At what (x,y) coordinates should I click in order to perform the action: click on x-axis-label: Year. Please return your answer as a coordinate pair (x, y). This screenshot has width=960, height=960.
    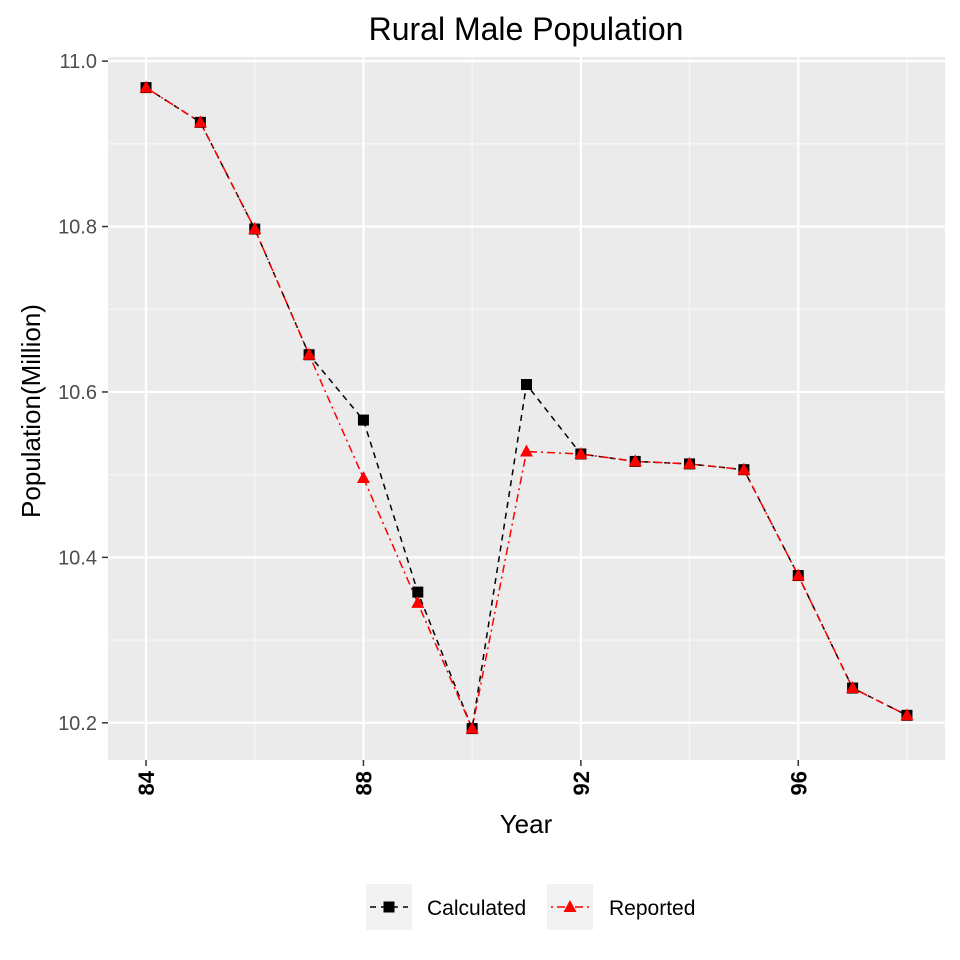
    Looking at the image, I should click on (526, 824).